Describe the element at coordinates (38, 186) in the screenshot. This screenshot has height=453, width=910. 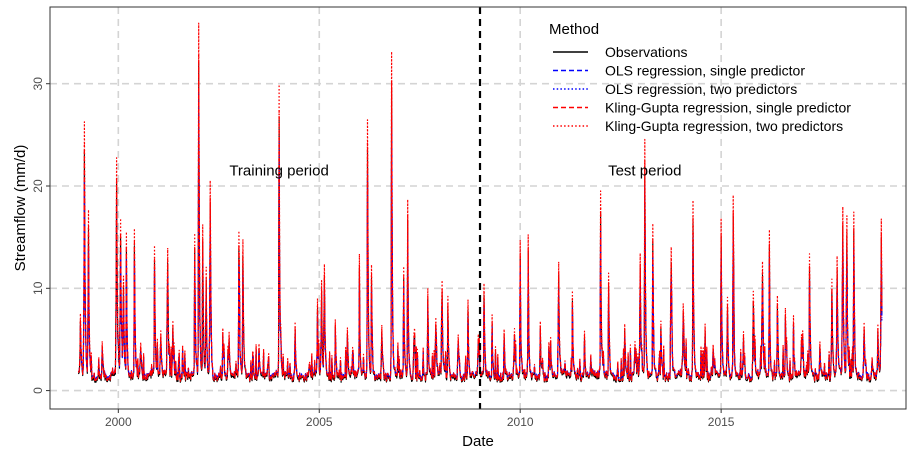
I see `y-tick-label-20: 20` at that location.